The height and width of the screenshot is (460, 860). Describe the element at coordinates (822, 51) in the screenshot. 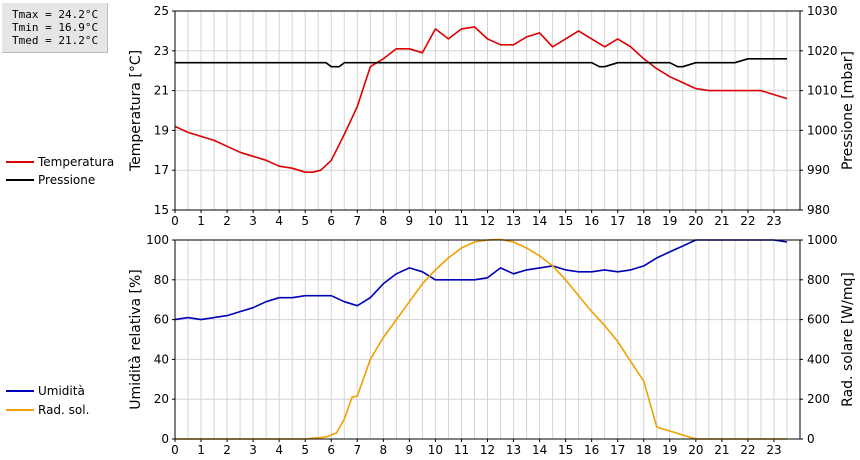

I see `y-right-tick-label: 1020` at that location.